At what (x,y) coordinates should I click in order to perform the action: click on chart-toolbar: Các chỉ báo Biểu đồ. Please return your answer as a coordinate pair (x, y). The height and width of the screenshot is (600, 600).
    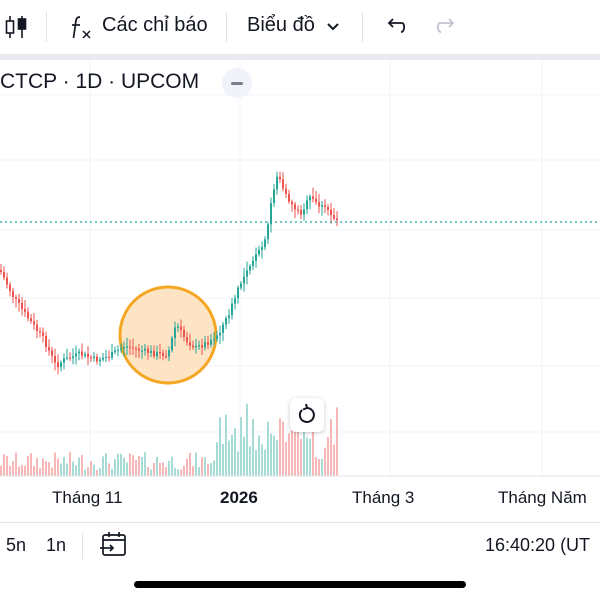
    Looking at the image, I should click on (300, 27).